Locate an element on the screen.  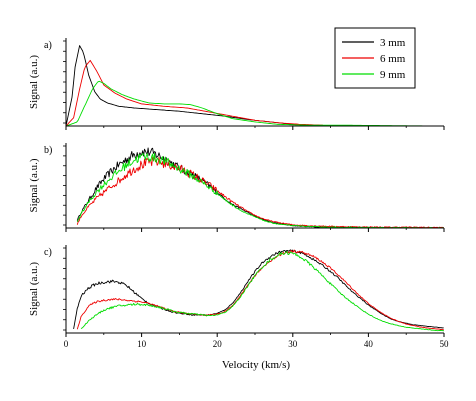
x-axis-title: Velocity (km/s) is located at coordinates (256, 365).